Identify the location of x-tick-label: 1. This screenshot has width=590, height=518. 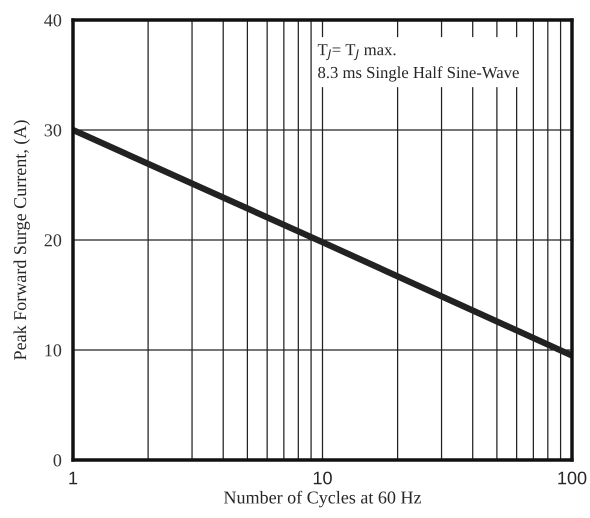
(73, 478).